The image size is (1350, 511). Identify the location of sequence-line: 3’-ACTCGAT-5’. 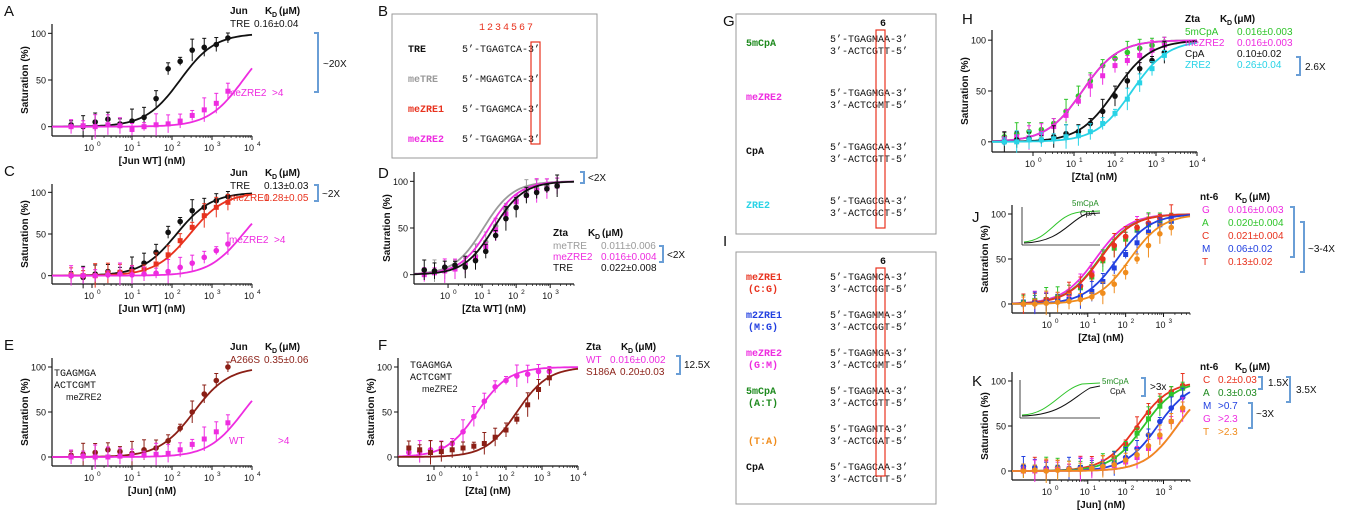
(869, 442).